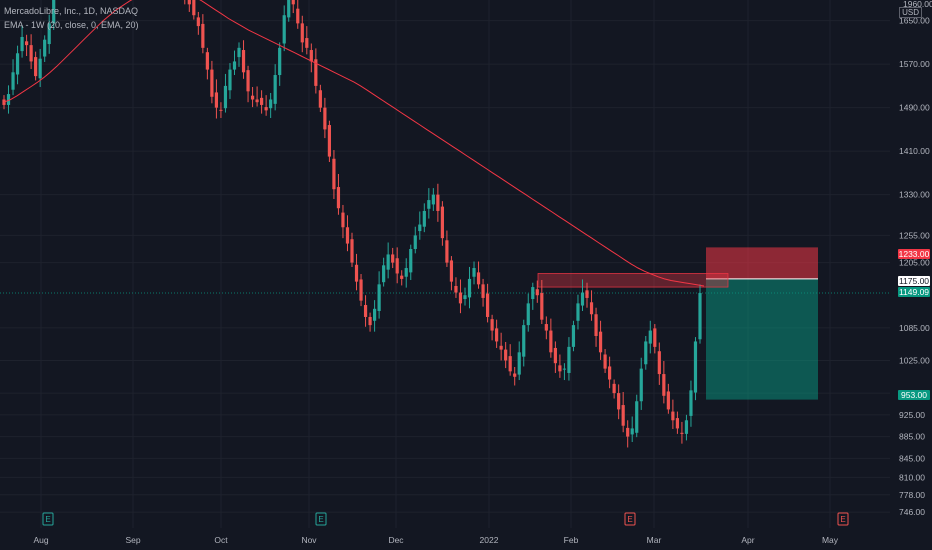  I want to click on time-axis, so click(445, 539).